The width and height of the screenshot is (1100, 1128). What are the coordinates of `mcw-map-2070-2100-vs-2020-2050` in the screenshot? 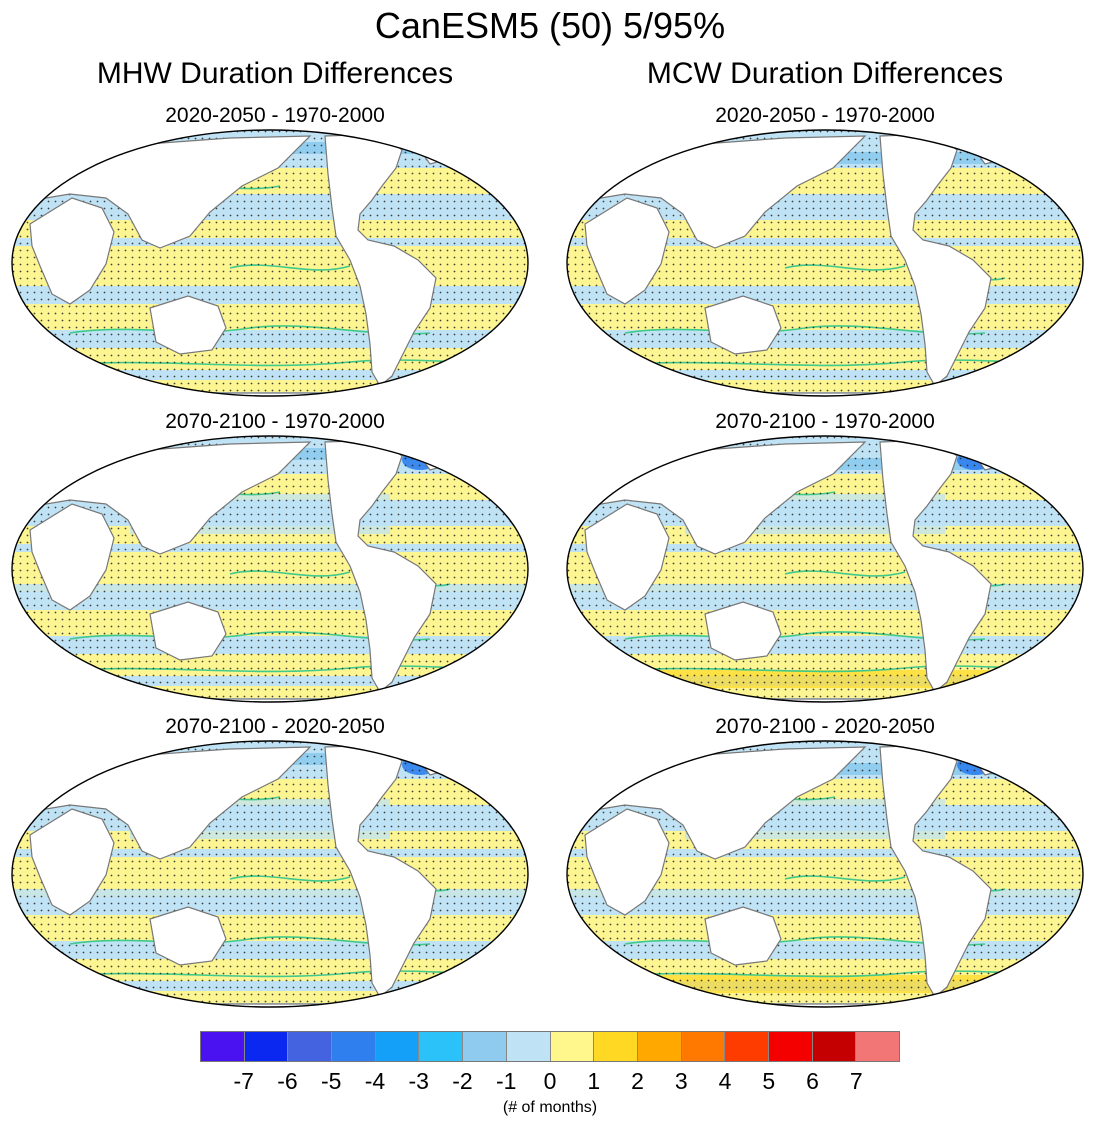 It's located at (825, 874).